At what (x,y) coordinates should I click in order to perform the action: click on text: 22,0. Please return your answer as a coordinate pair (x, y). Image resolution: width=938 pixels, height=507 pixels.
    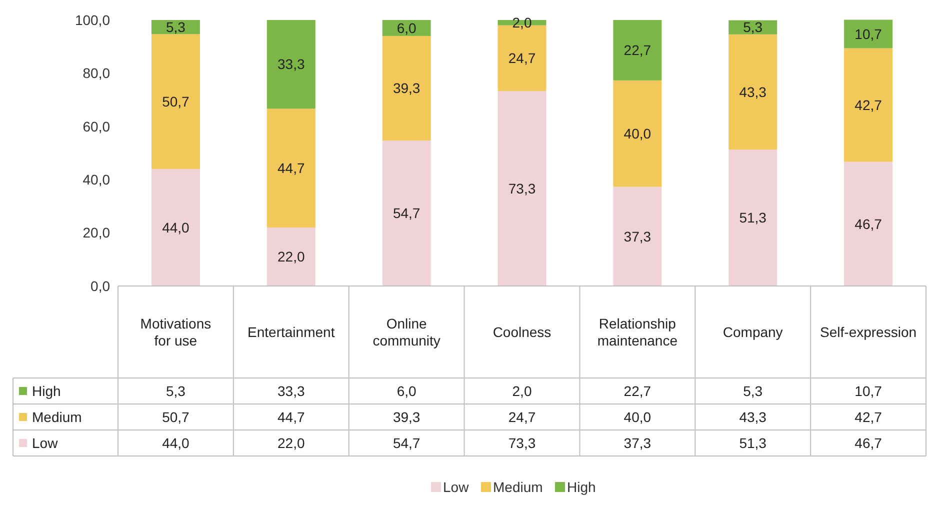
    Looking at the image, I should click on (291, 256).